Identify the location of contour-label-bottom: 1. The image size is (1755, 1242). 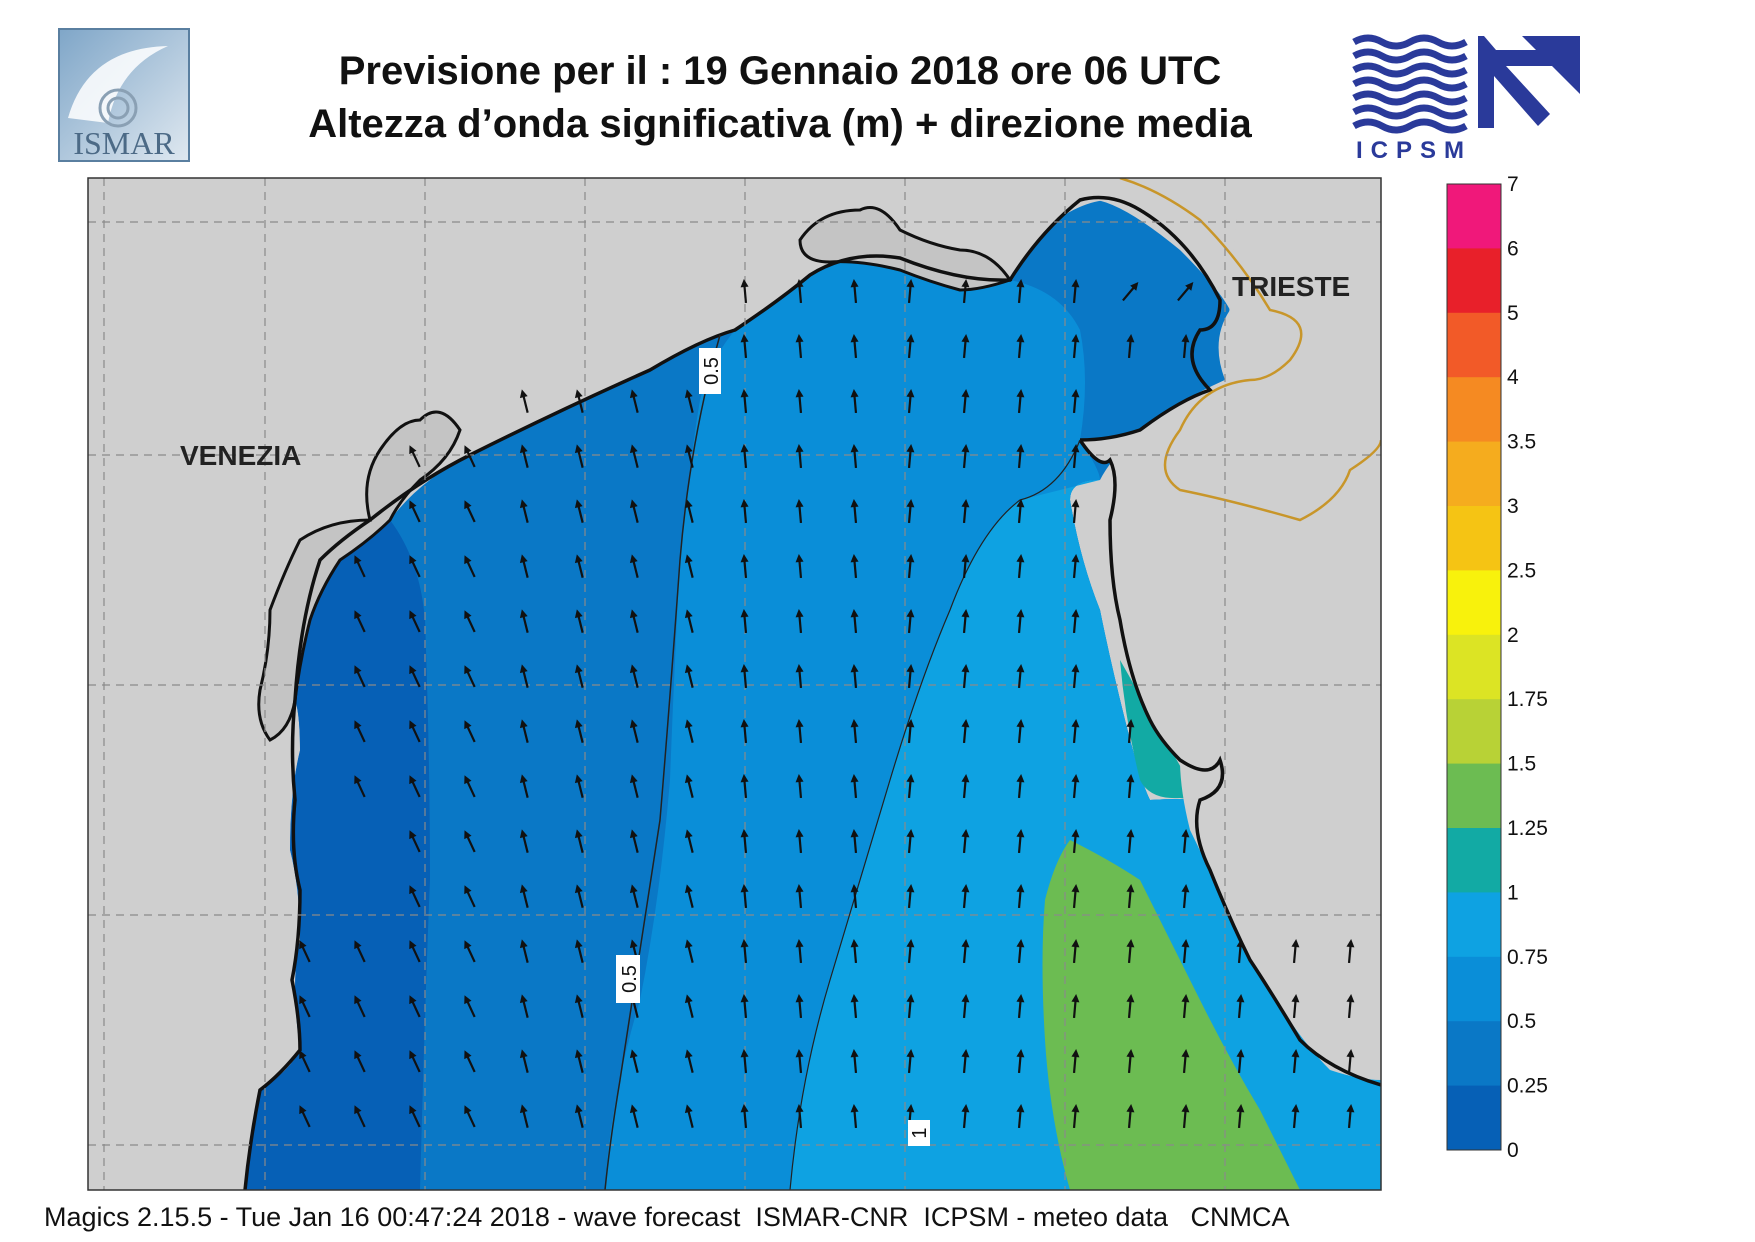
(919, 1133).